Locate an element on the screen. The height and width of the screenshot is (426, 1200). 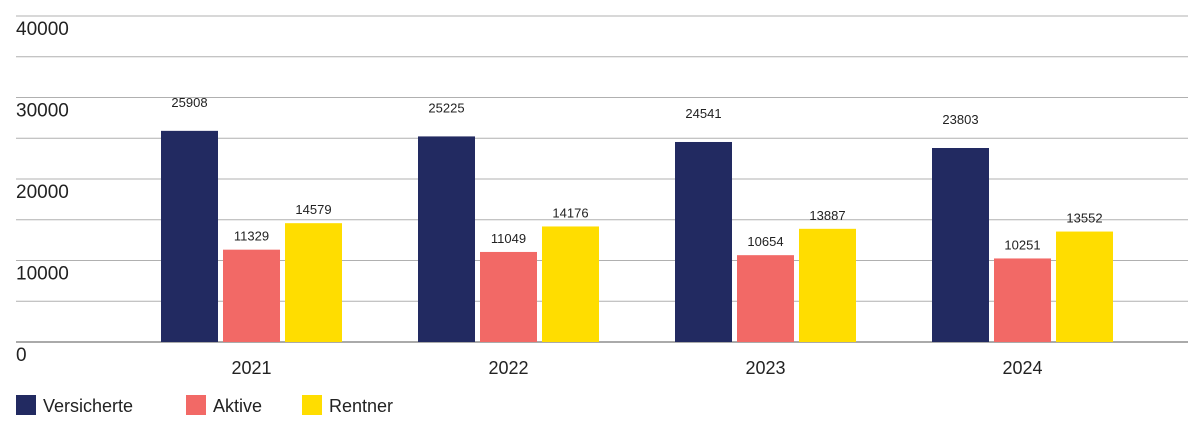
bar-rentner-2023 is located at coordinates (827, 285).